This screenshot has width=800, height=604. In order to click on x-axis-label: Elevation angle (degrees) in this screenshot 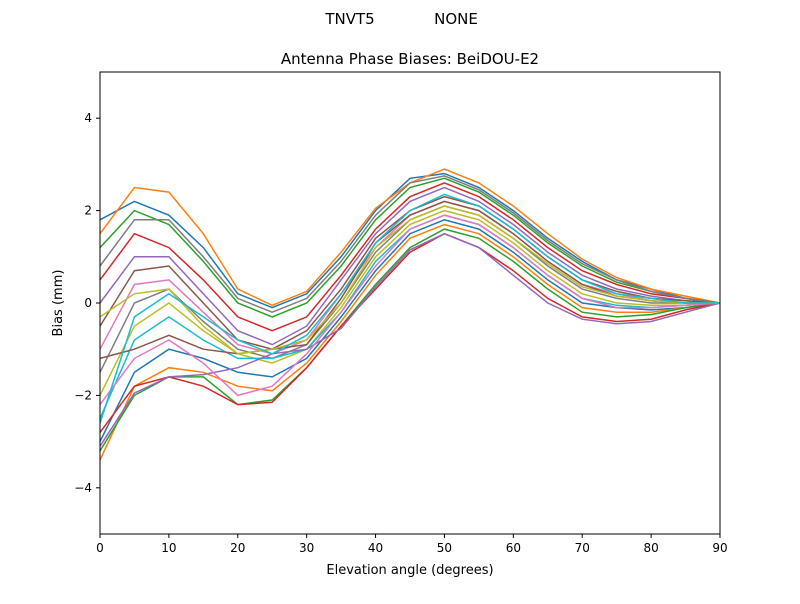, I will do `click(409, 570)`.